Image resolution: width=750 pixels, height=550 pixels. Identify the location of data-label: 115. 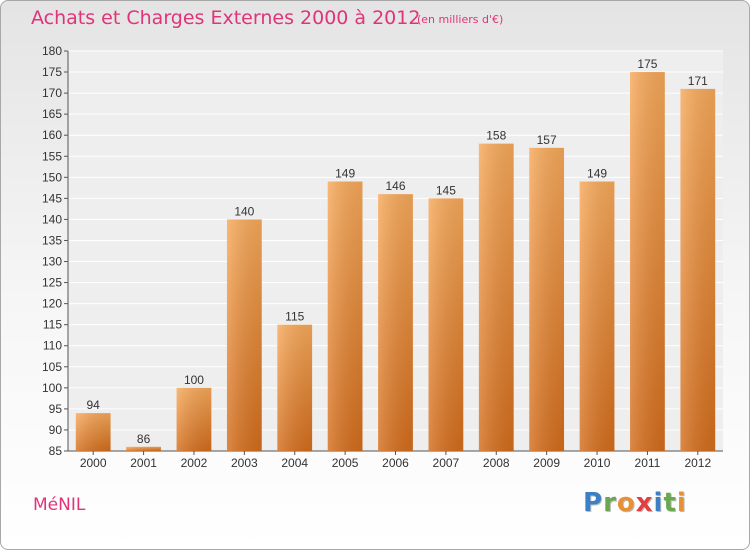
(294, 317).